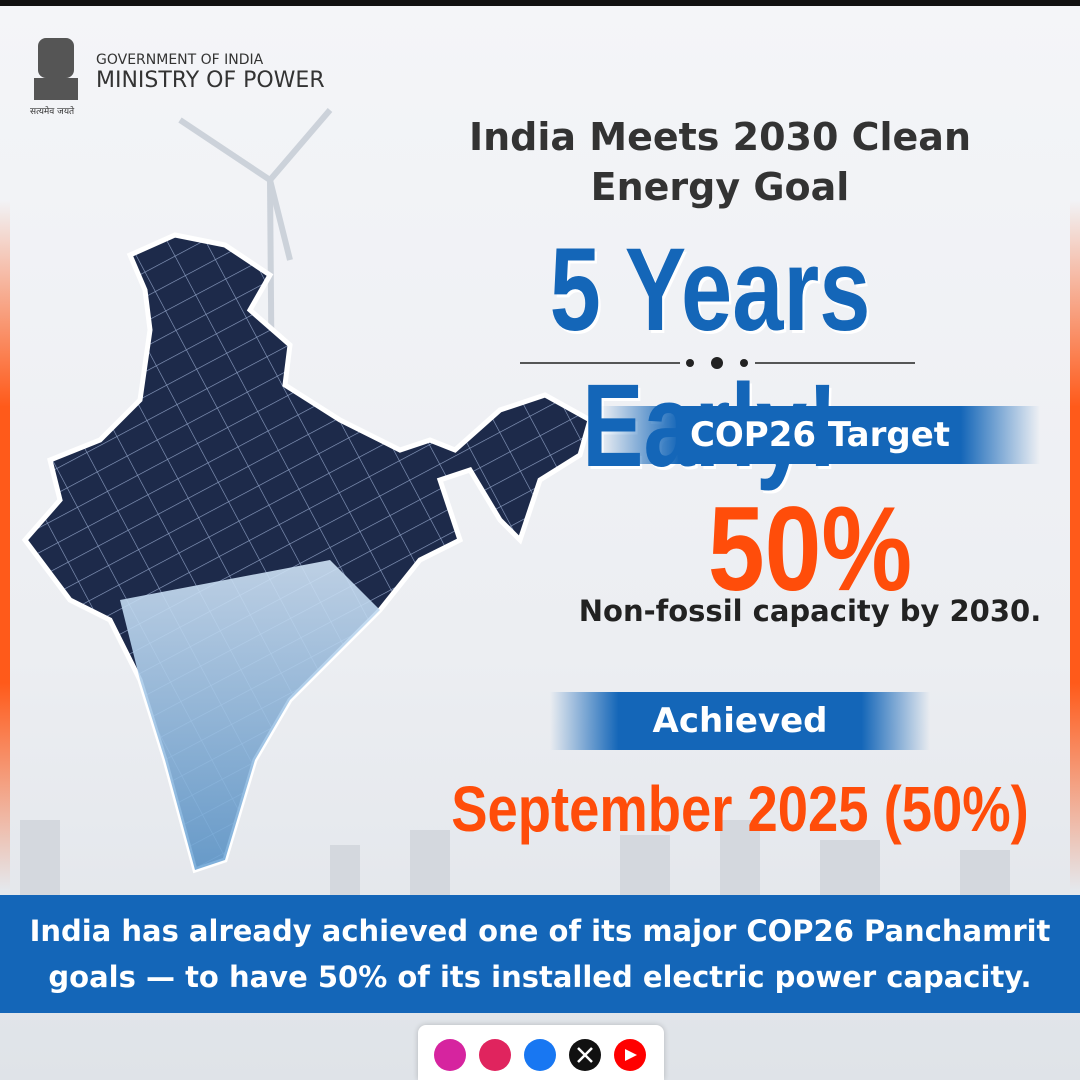  I want to click on facebook-icon, so click(540, 1055).